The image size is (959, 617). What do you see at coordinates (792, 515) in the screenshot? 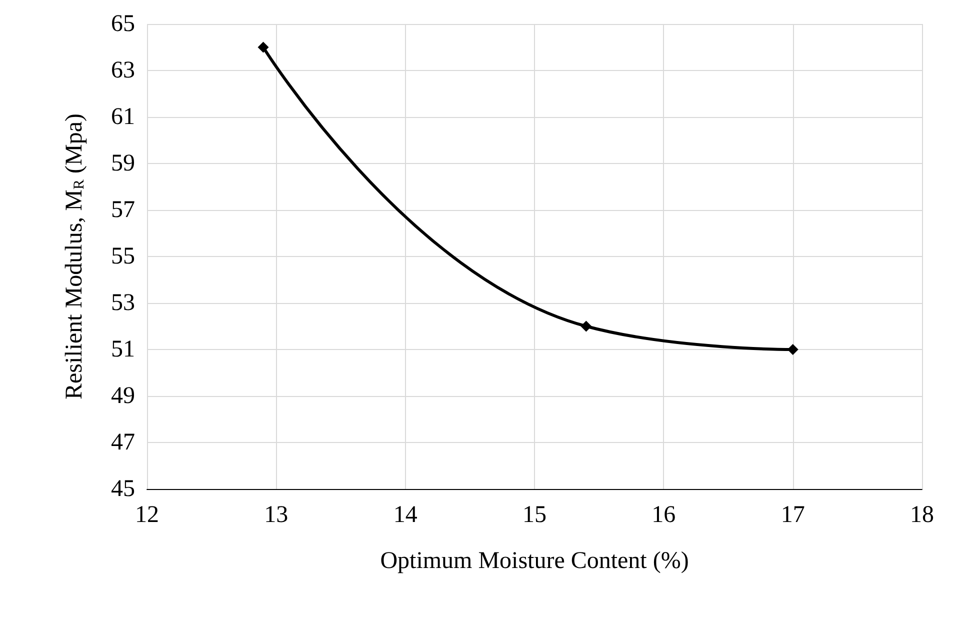
I see `x-tick-label: 17` at bounding box center [792, 515].